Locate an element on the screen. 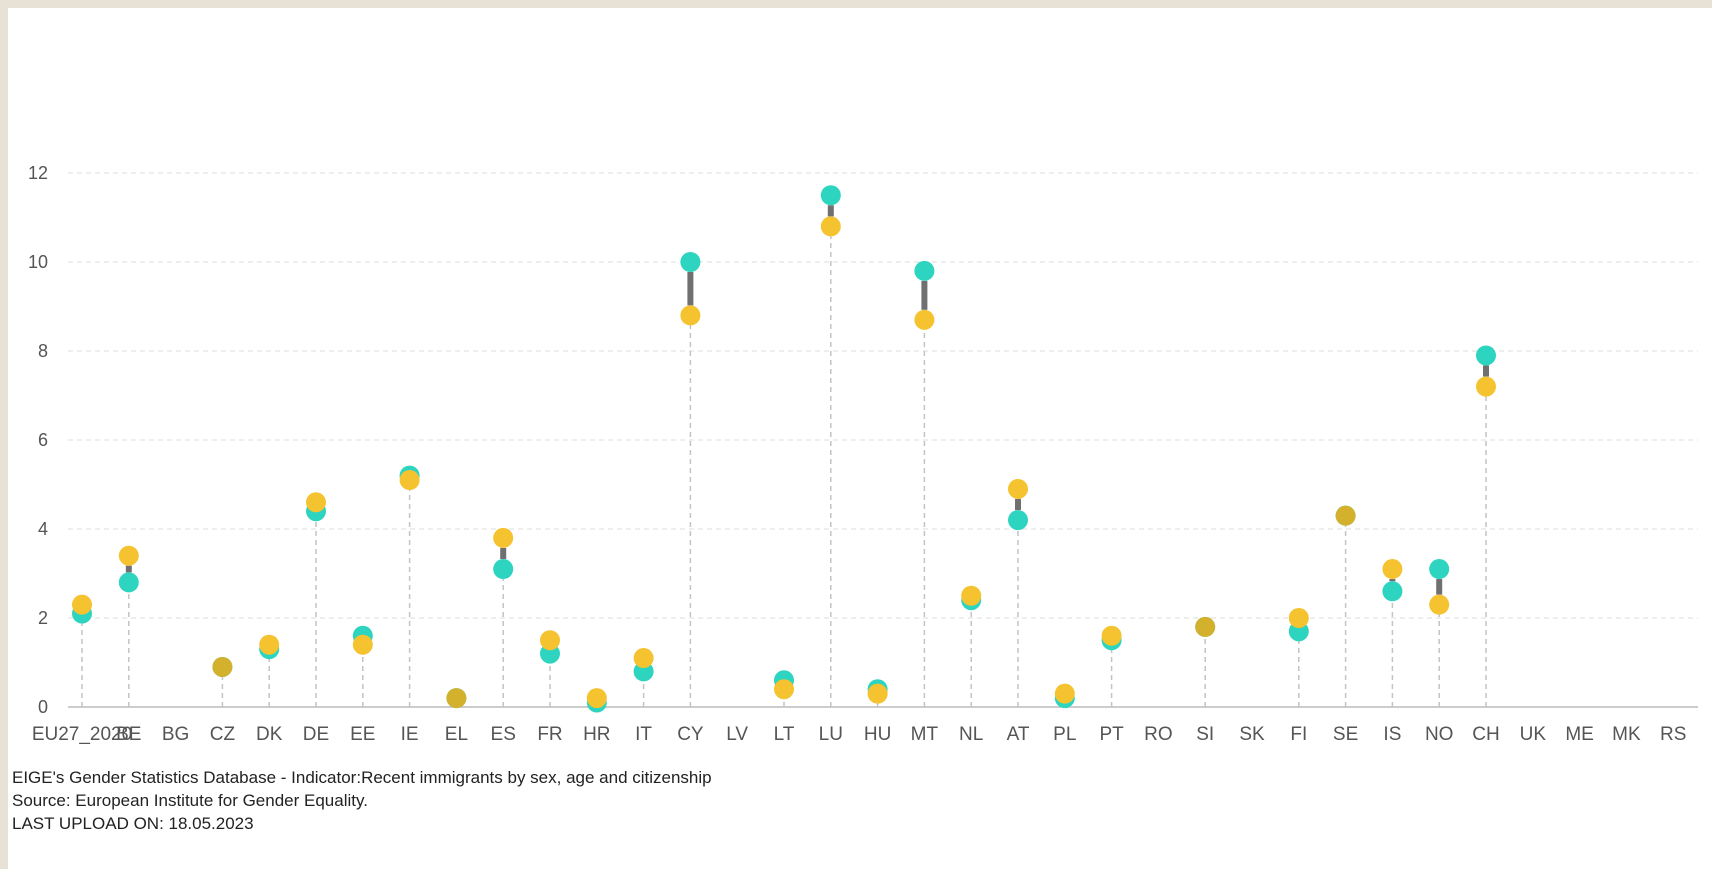 This screenshot has height=869, width=1712. x-tick-label: UK is located at coordinates (1533, 734).